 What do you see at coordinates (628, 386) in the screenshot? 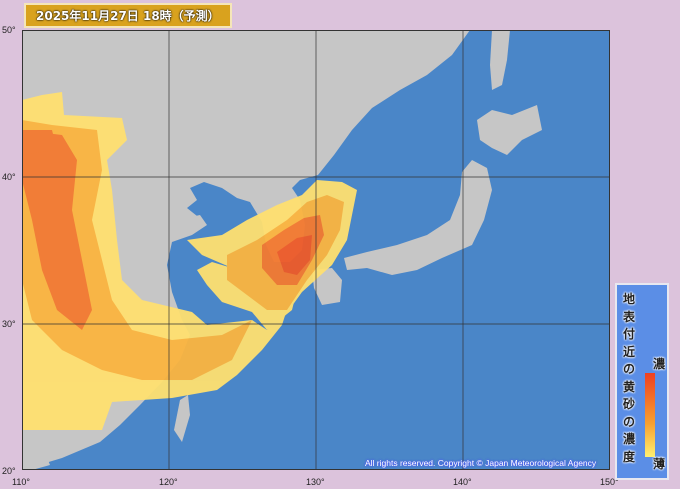
I see `legend-char: 黄` at bounding box center [628, 386].